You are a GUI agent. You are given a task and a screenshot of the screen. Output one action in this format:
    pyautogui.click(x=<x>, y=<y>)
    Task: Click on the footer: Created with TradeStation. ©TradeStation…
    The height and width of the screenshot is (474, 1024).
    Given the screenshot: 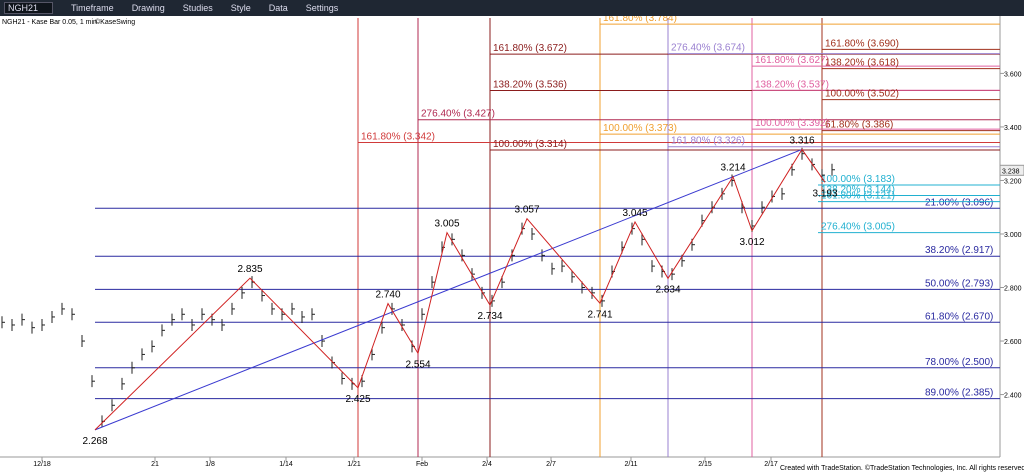 What is the action you would take?
    pyautogui.click(x=902, y=468)
    